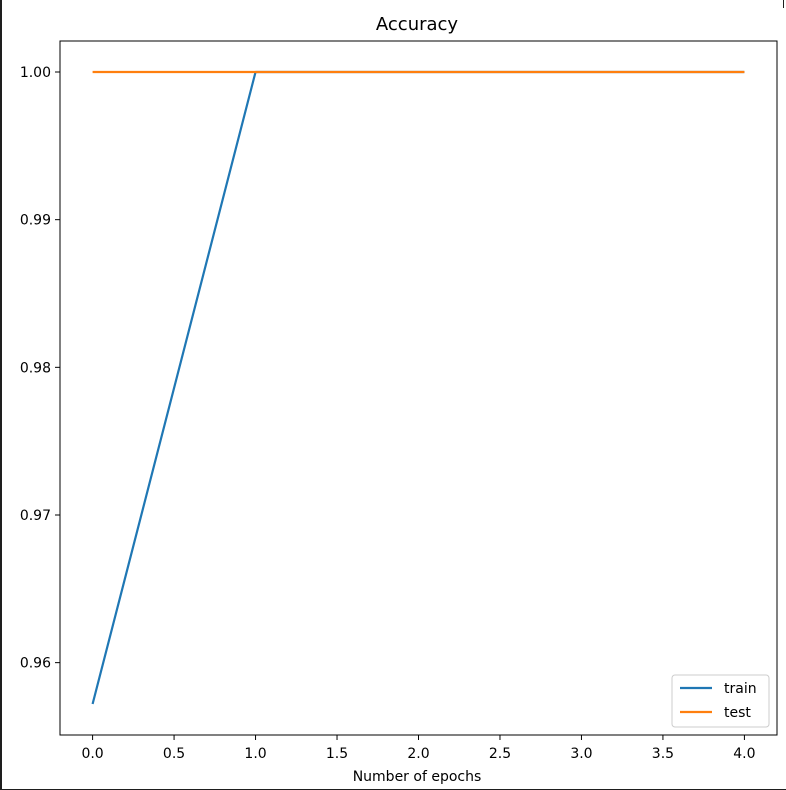 This screenshot has height=790, width=786. I want to click on x-axis-label: Number of epochs, so click(417, 777).